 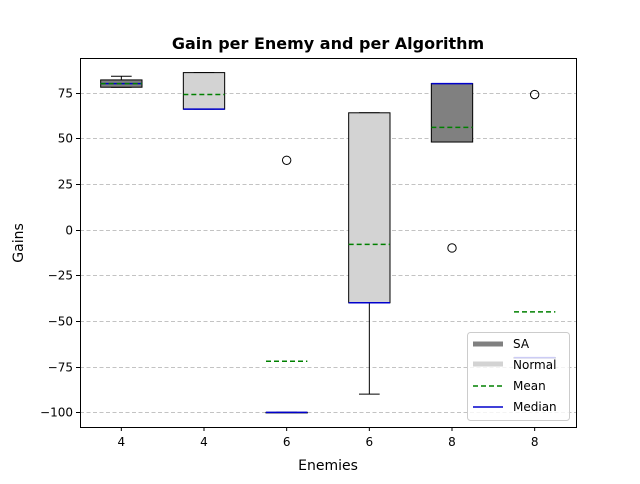 I want to click on legend: SA Normal Mean Median, so click(x=518, y=376).